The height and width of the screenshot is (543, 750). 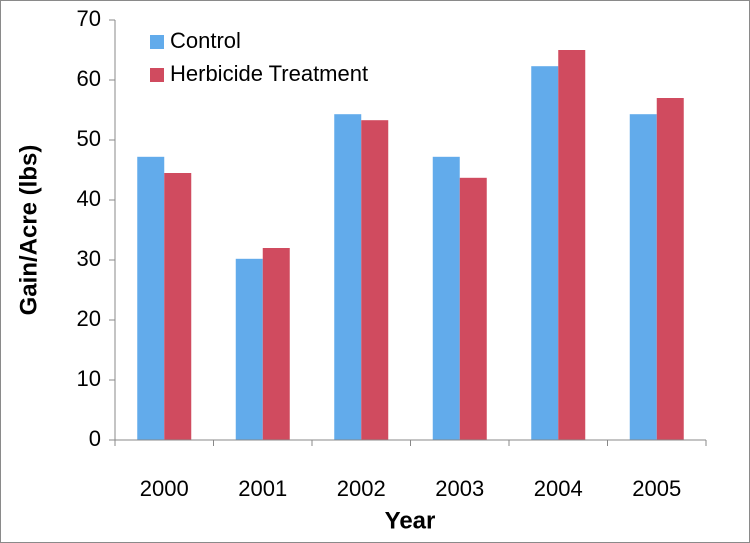 I want to click on y-tick-label: 0, so click(x=95, y=438).